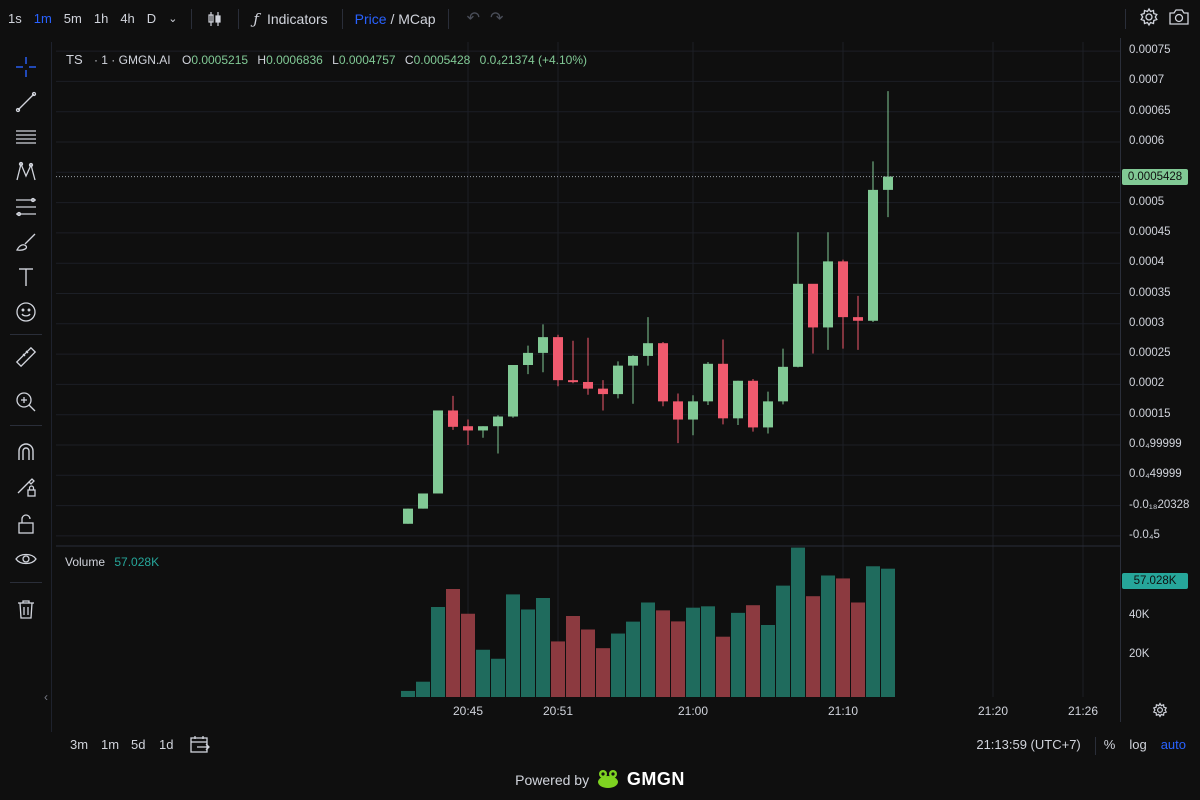 The width and height of the screenshot is (1200, 800). I want to click on log-scale-toggle: log, so click(1138, 744).